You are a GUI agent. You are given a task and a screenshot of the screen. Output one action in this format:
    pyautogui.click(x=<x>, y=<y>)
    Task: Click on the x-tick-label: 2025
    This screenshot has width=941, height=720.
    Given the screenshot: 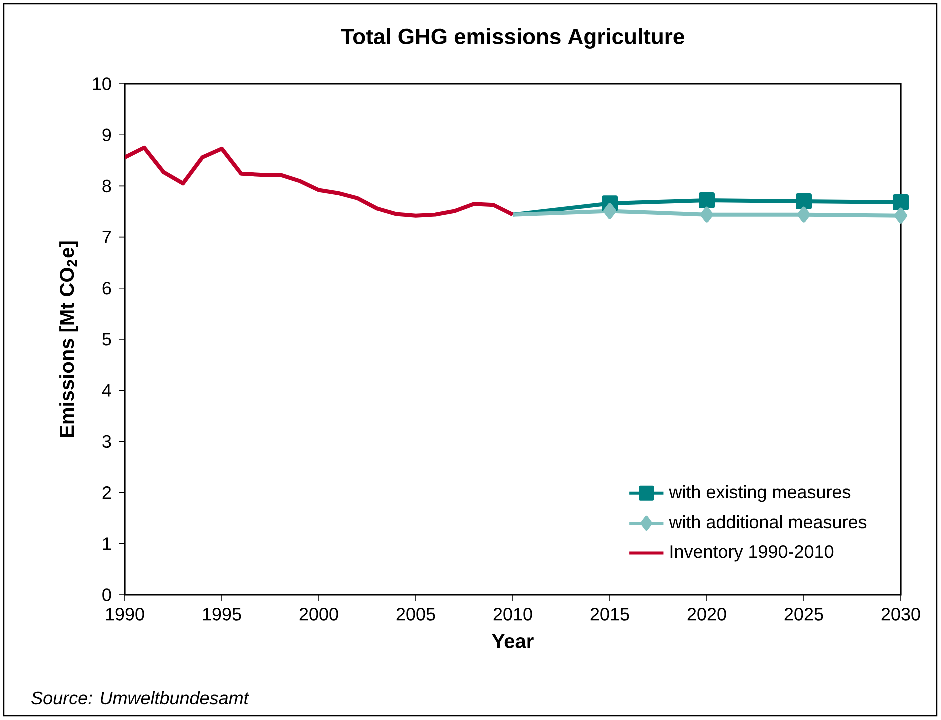 What is the action you would take?
    pyautogui.click(x=804, y=614)
    